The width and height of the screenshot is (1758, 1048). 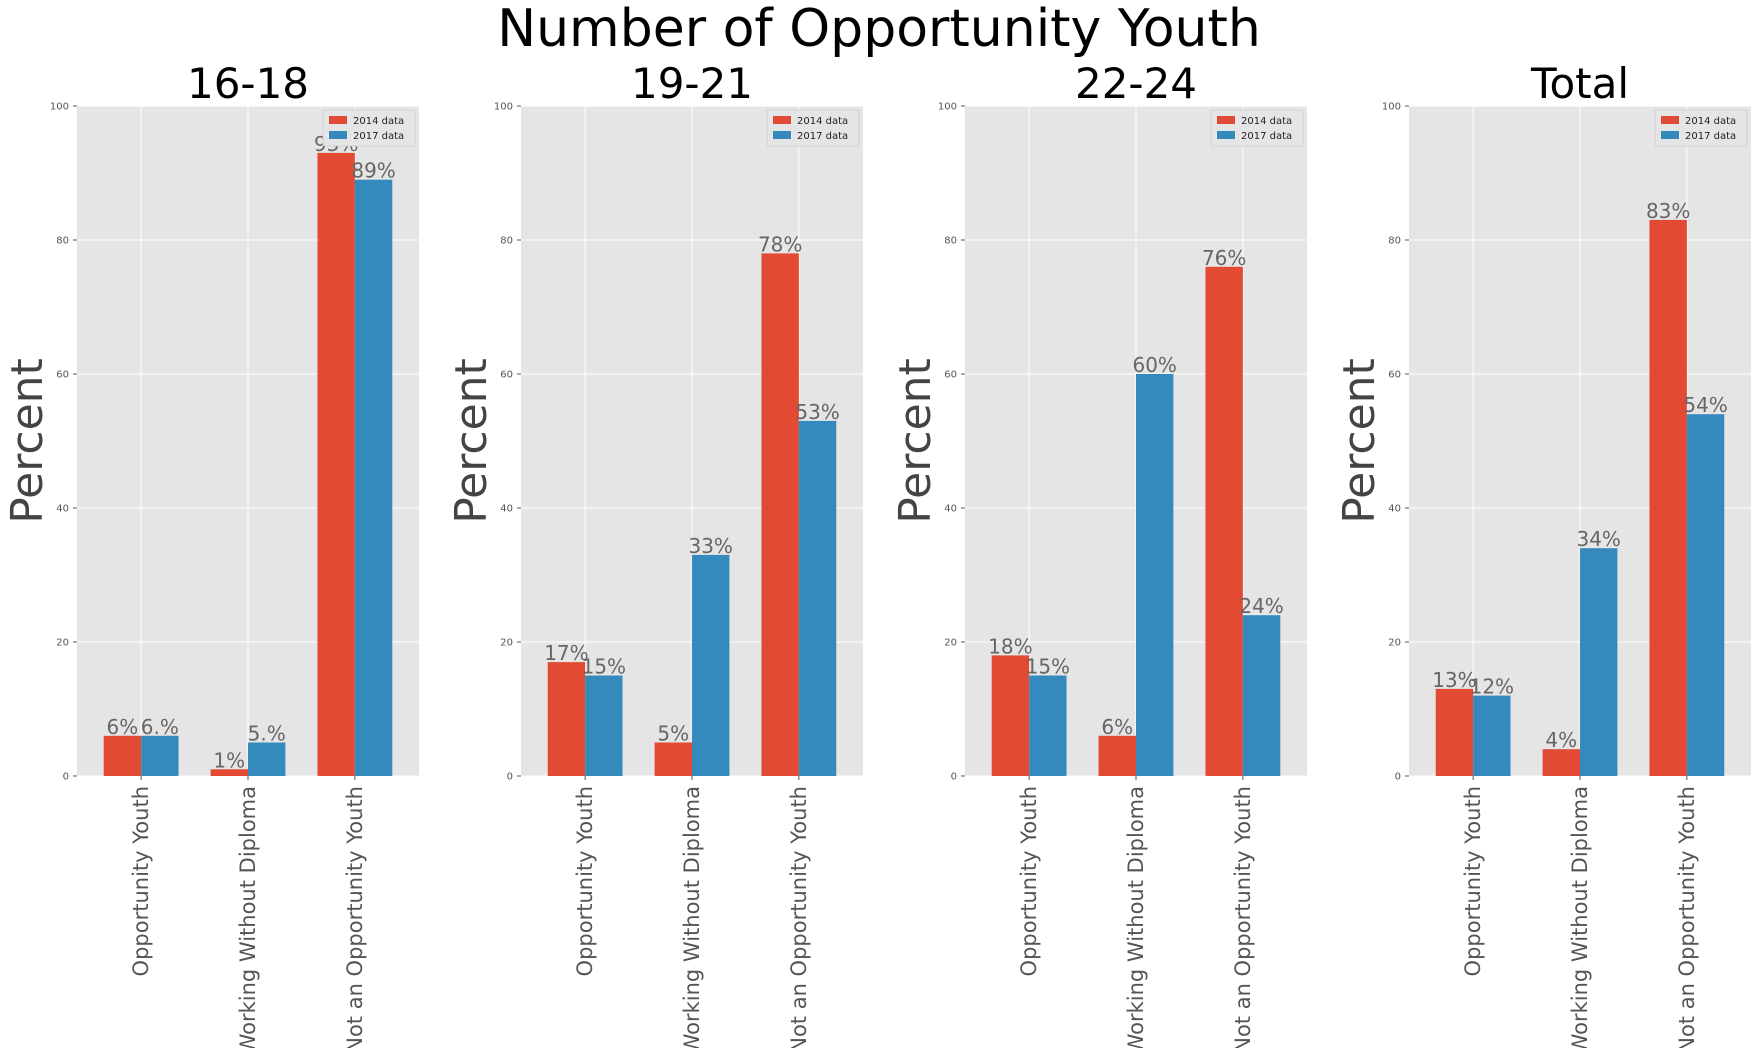 I want to click on data-label: 6.%, so click(x=160, y=727).